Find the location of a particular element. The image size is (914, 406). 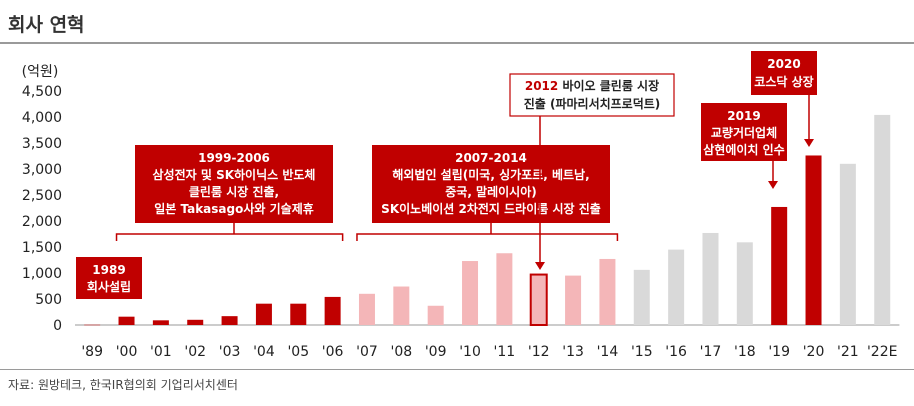

x-tick-label: '10 is located at coordinates (470, 352).